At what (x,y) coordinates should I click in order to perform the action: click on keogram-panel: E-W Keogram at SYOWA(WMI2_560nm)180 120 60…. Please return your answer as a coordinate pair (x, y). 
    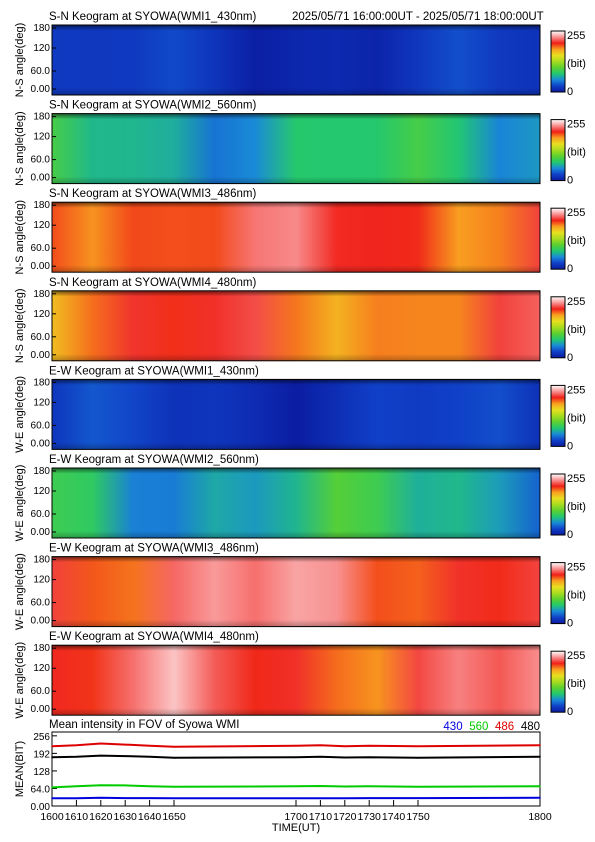
    Looking at the image, I should click on (300, 497).